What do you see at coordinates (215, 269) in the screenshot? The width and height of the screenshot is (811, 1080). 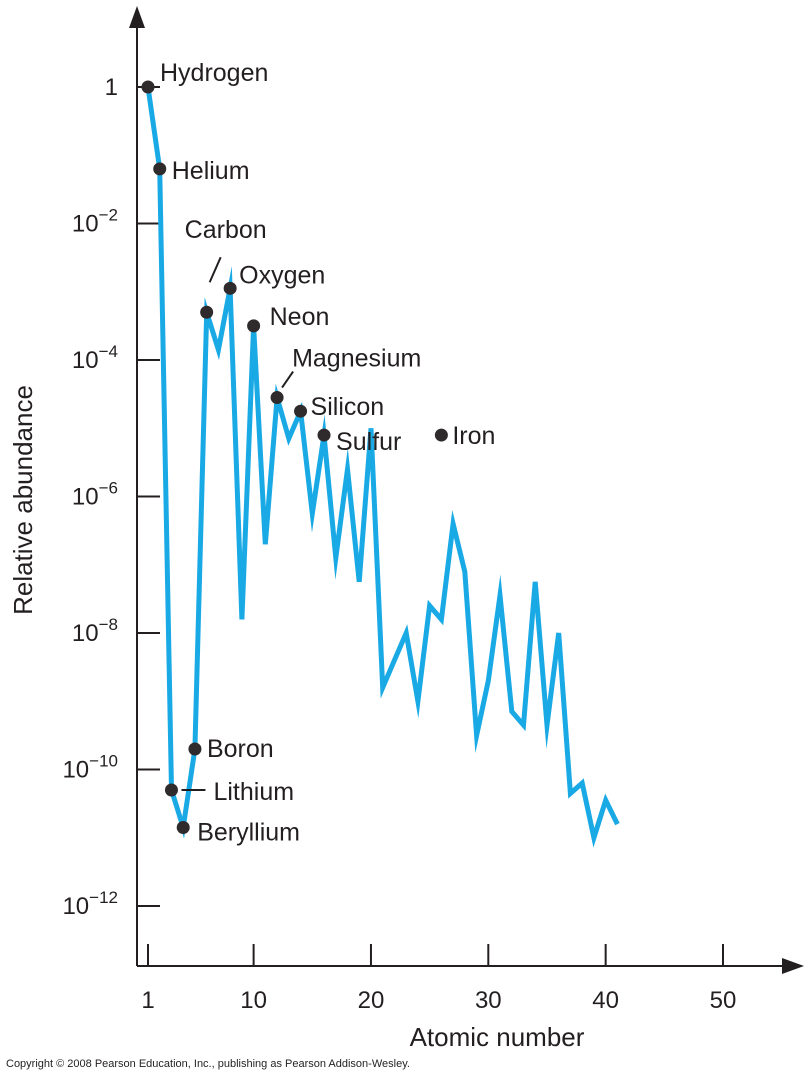 I see `pointer-carbon` at bounding box center [215, 269].